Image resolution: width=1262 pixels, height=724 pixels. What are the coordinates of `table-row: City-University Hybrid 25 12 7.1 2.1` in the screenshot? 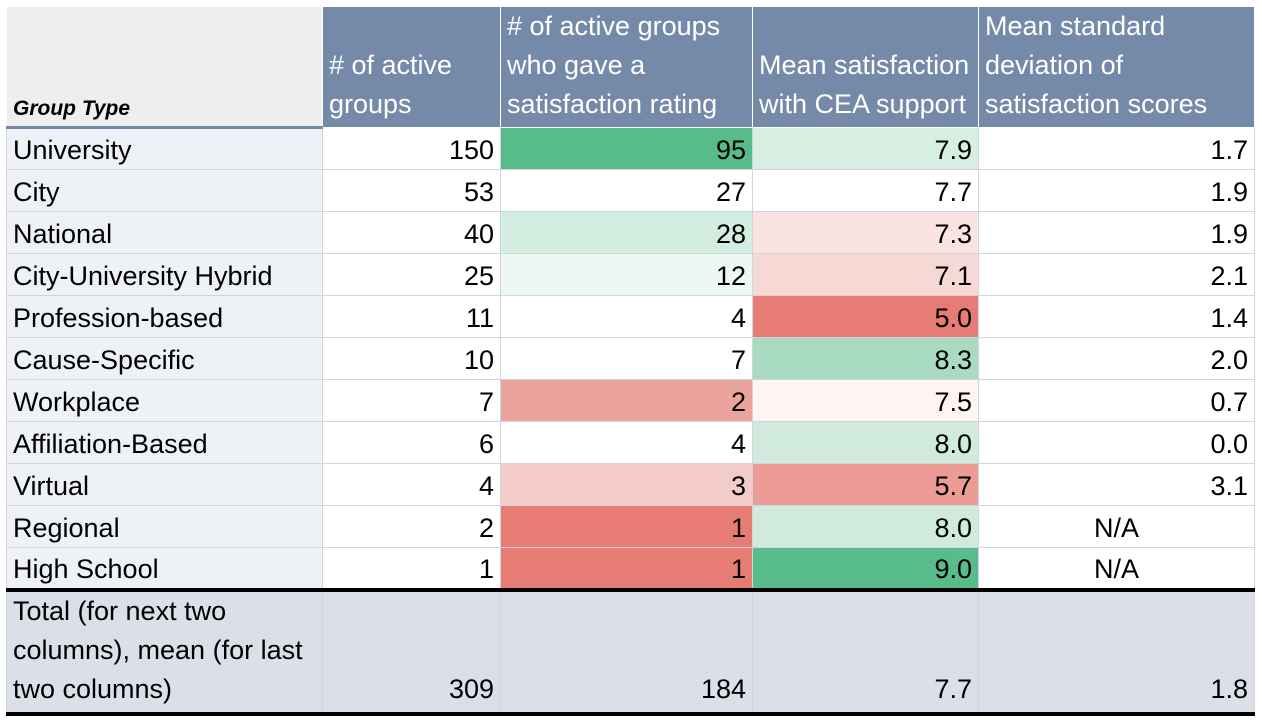 It's located at (630, 274).